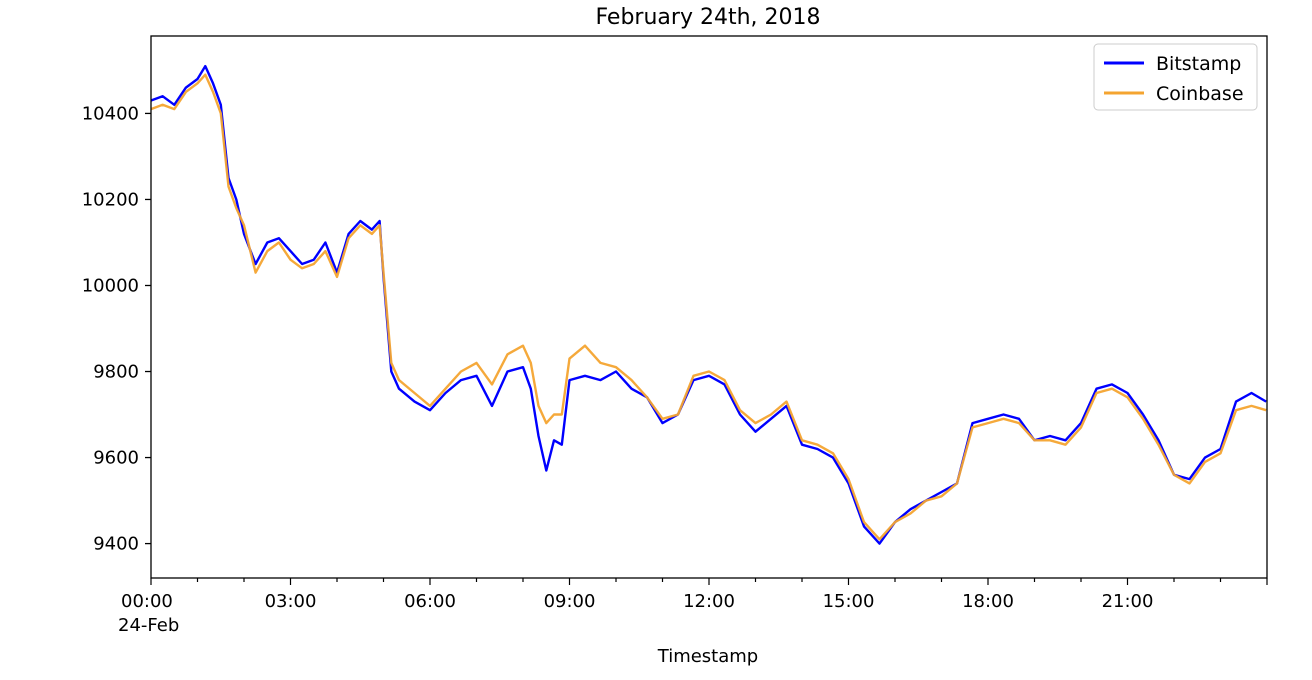 Image resolution: width=1312 pixels, height=680 pixels. Describe the element at coordinates (849, 601) in the screenshot. I see `x-tick-label: 15:00` at that location.